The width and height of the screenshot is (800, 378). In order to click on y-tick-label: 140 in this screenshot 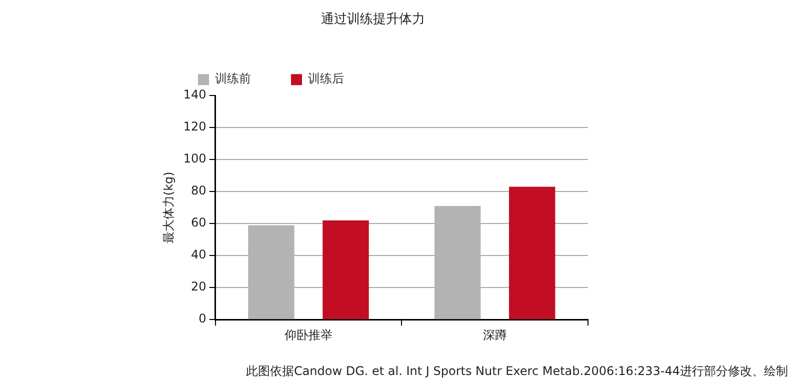, I will do `click(194, 95)`.